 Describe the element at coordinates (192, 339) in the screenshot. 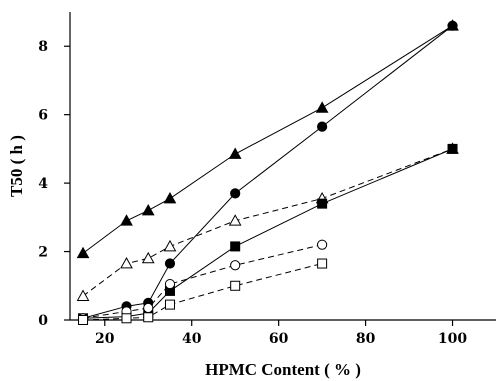

I see `x-tick-label: 40` at that location.